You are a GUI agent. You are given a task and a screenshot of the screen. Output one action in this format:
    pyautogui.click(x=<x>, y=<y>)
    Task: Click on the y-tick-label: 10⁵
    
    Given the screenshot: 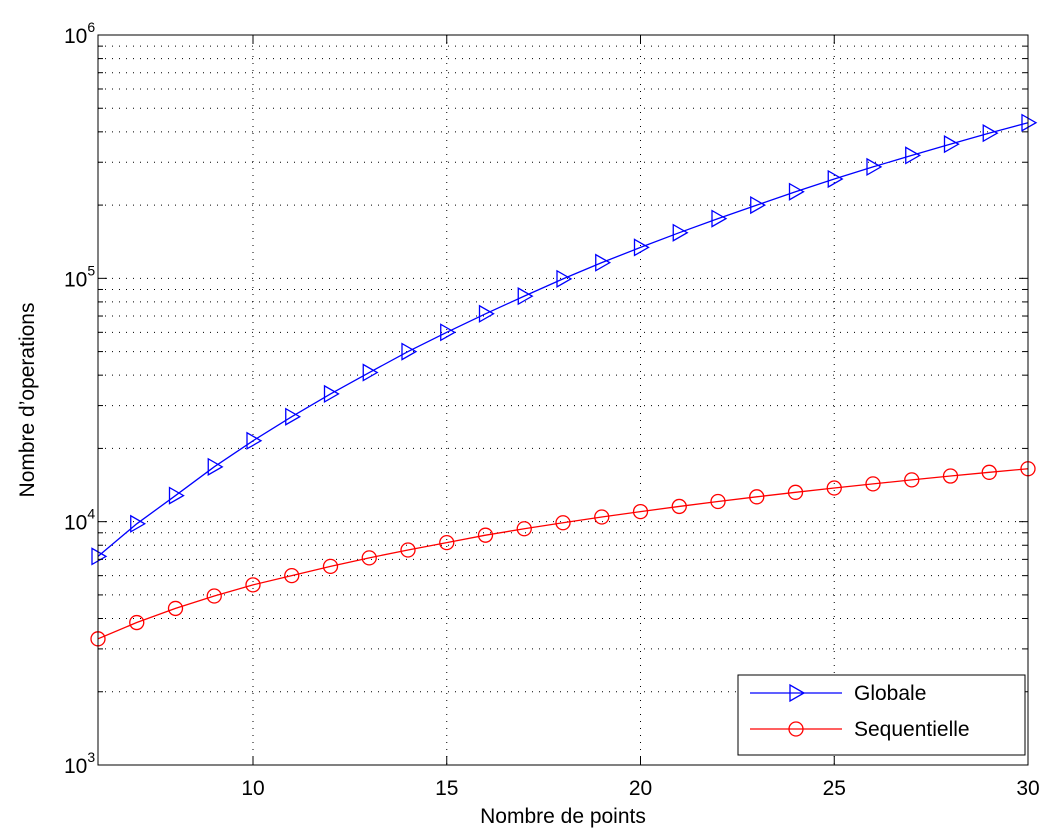 What is the action you would take?
    pyautogui.click(x=79, y=276)
    